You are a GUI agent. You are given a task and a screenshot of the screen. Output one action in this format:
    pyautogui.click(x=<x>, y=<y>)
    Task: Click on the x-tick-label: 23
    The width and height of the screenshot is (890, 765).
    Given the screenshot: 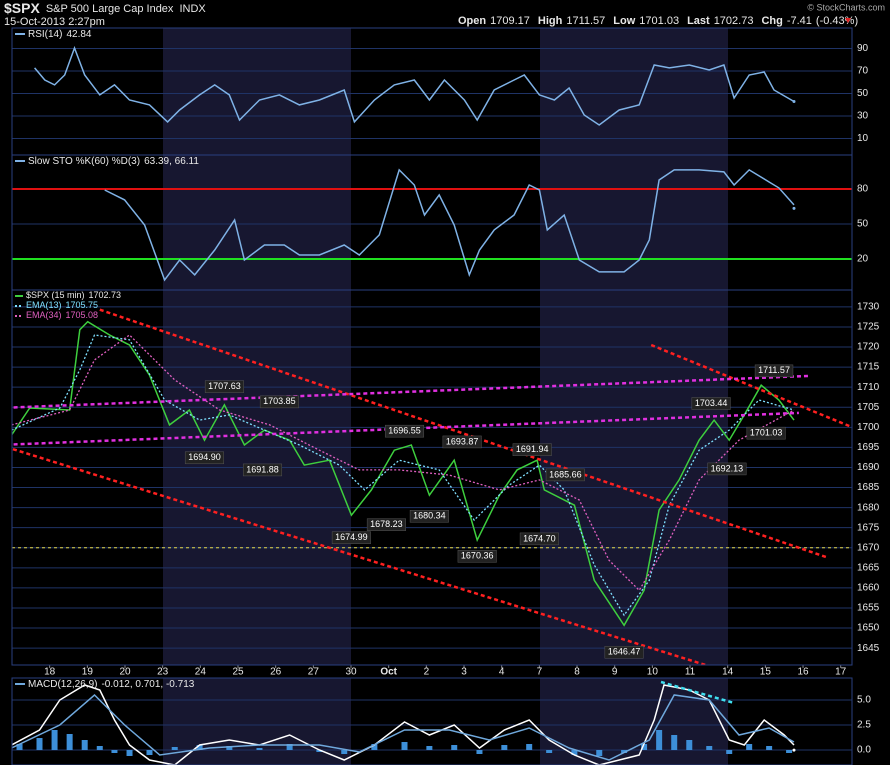 What is the action you would take?
    pyautogui.click(x=163, y=672)
    